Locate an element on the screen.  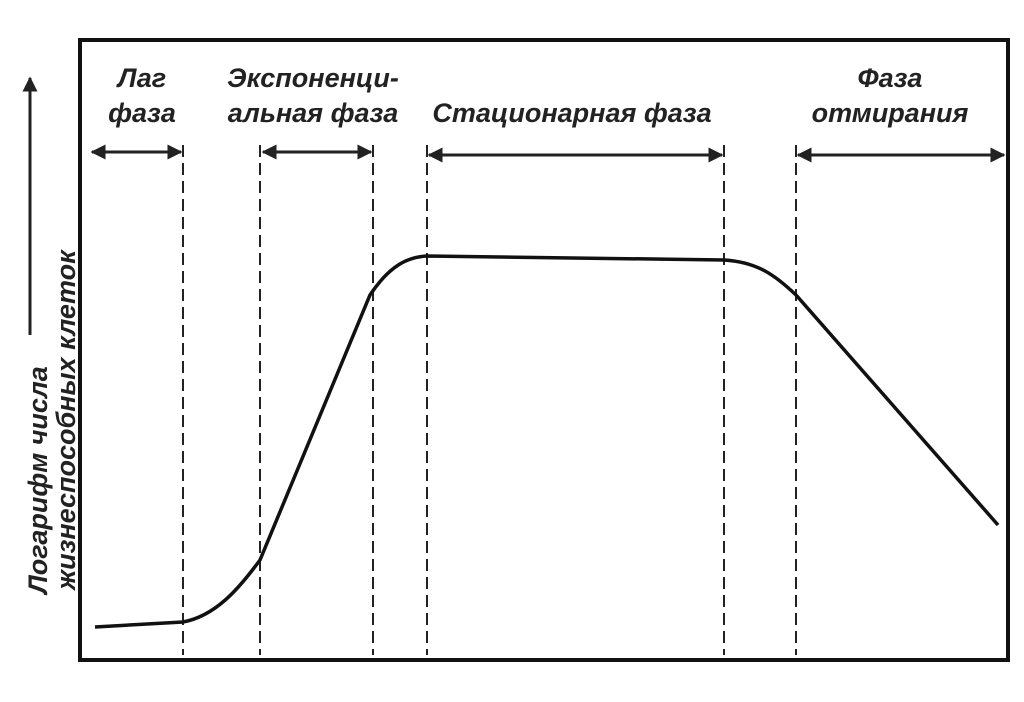
phase-label: Лаг is located at coordinates (141, 78).